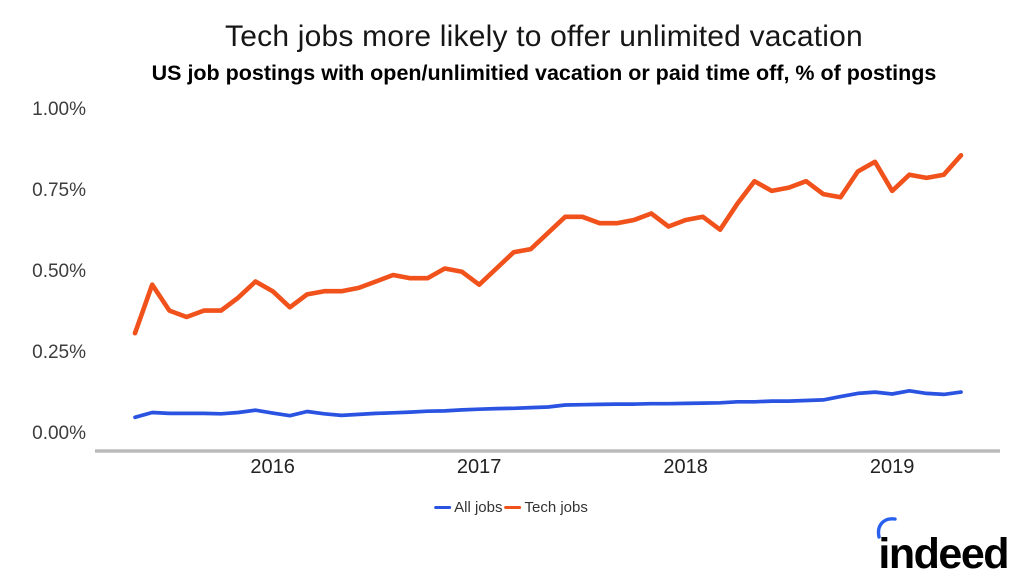 This screenshot has height=582, width=1024. I want to click on x-axis-tick-label: 2017, so click(479, 467).